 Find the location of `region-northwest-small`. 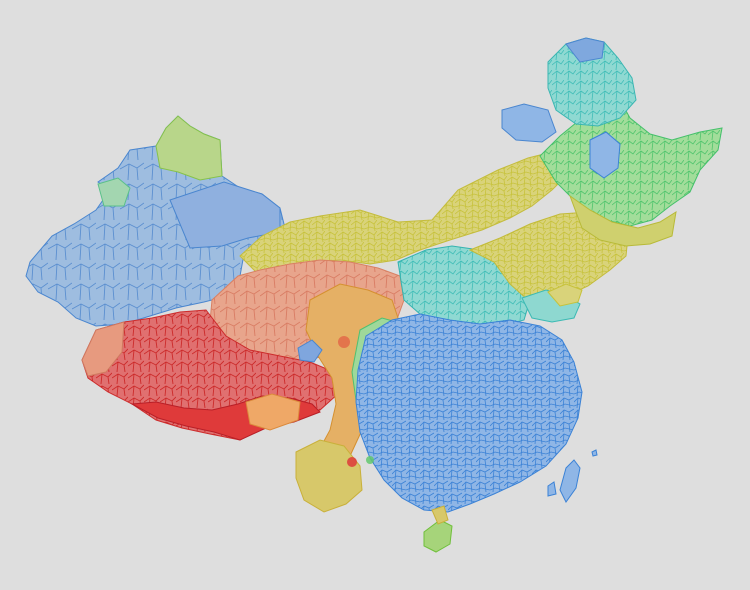

region-northwest-small is located at coordinates (114, 192).